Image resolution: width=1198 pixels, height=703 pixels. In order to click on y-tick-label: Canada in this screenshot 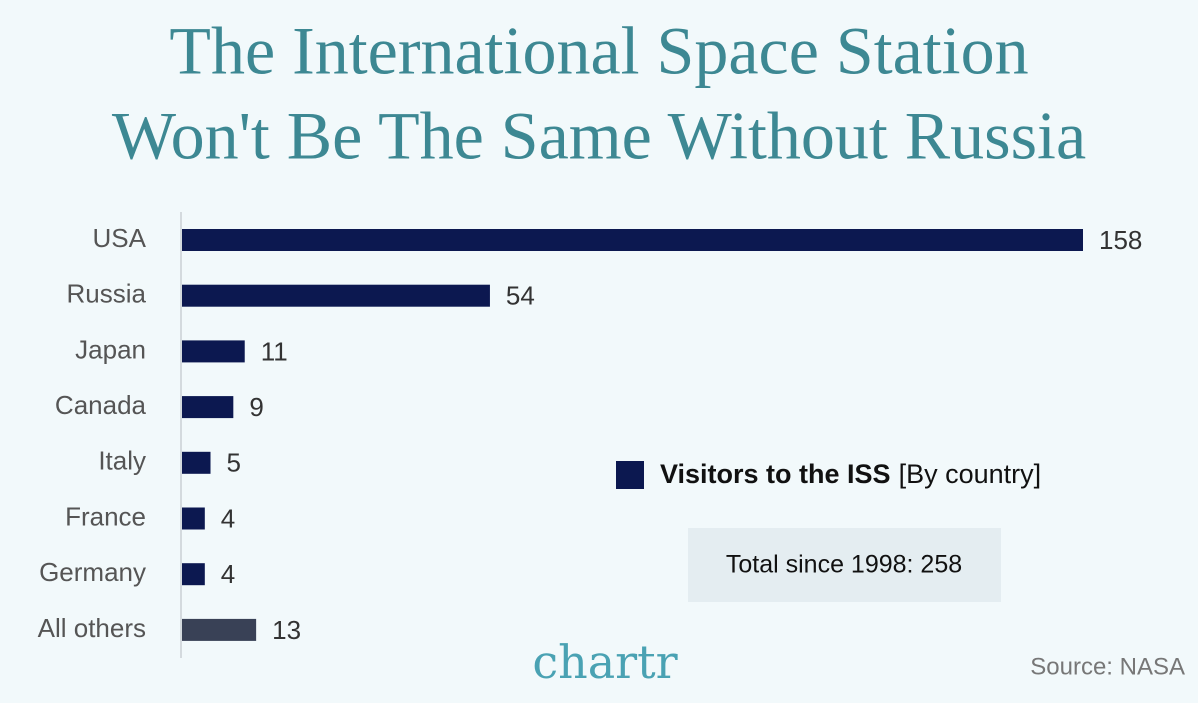, I will do `click(101, 405)`.